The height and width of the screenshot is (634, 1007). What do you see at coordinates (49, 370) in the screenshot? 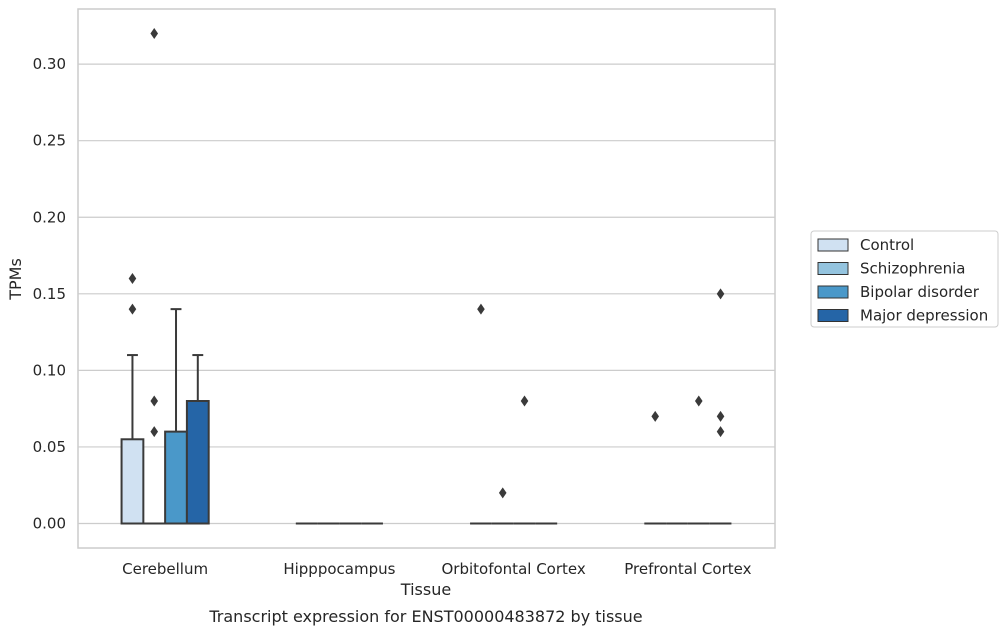
I see `y-tick-label: 0.10` at bounding box center [49, 370].